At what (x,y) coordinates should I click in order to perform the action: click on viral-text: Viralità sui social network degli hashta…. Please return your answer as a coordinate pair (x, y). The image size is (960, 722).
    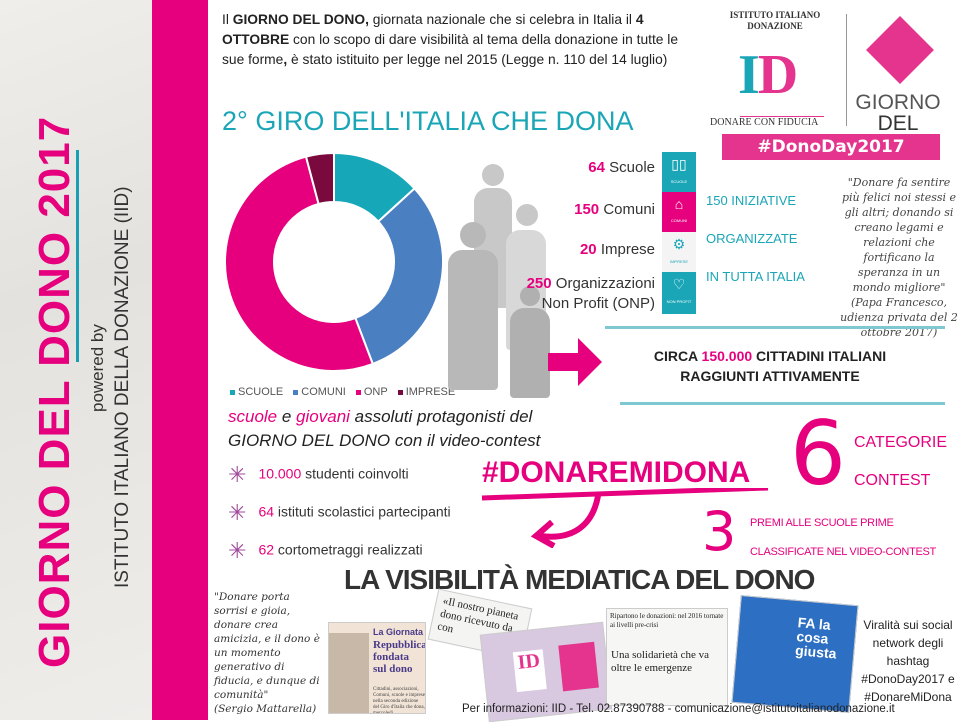
    Looking at the image, I should click on (908, 661).